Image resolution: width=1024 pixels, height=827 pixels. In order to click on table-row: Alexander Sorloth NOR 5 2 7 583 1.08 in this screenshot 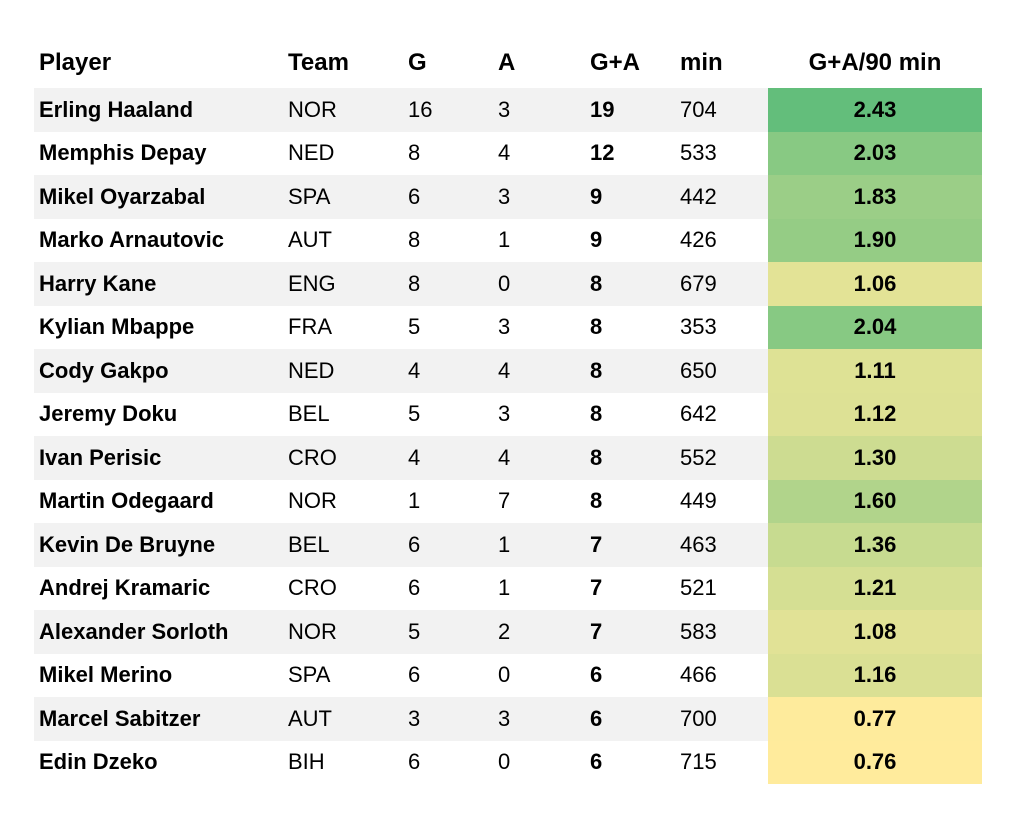, I will do `click(508, 632)`.